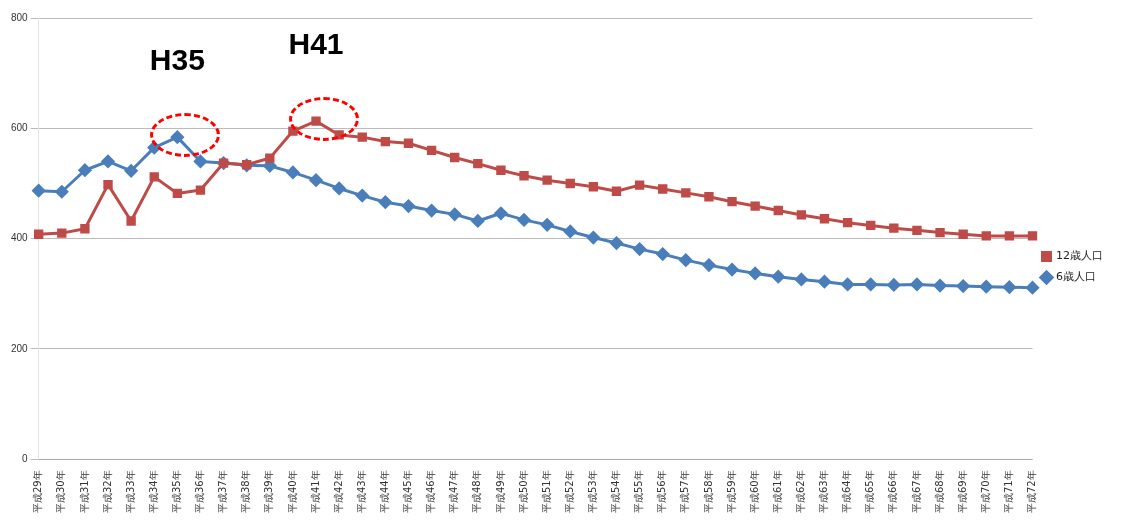 The width and height of the screenshot is (1131, 524). I want to click on x-tick-label: 平成52年, so click(569, 492).